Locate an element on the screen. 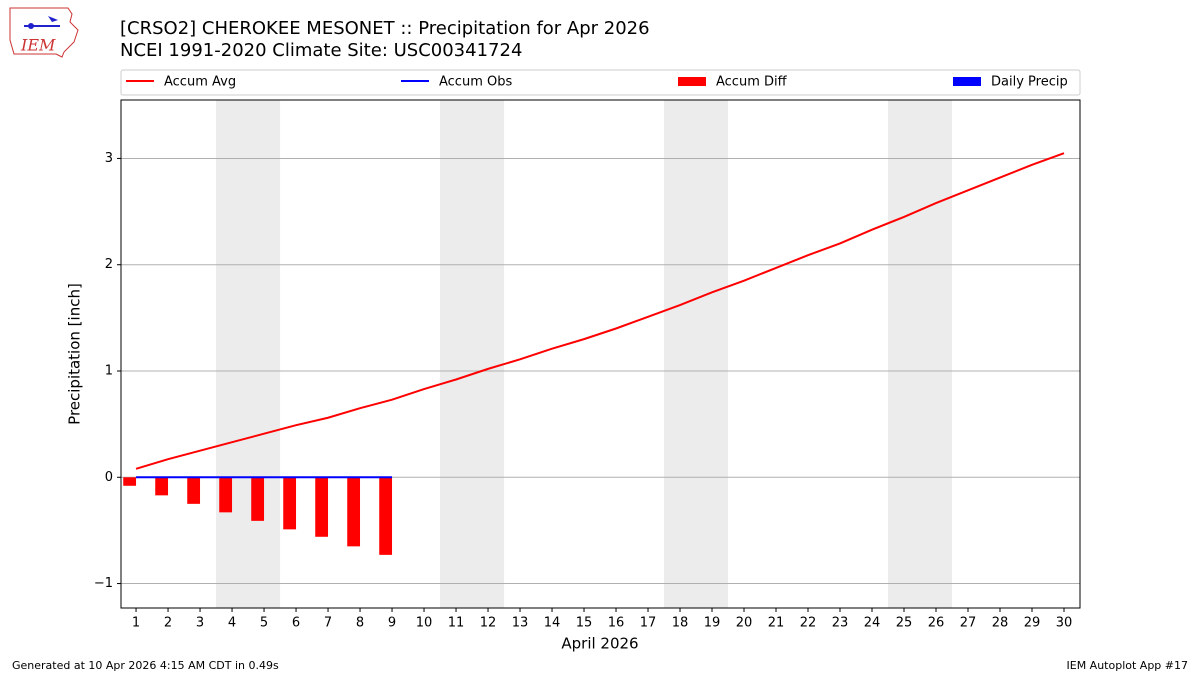  legend-box is located at coordinates (600, 82).